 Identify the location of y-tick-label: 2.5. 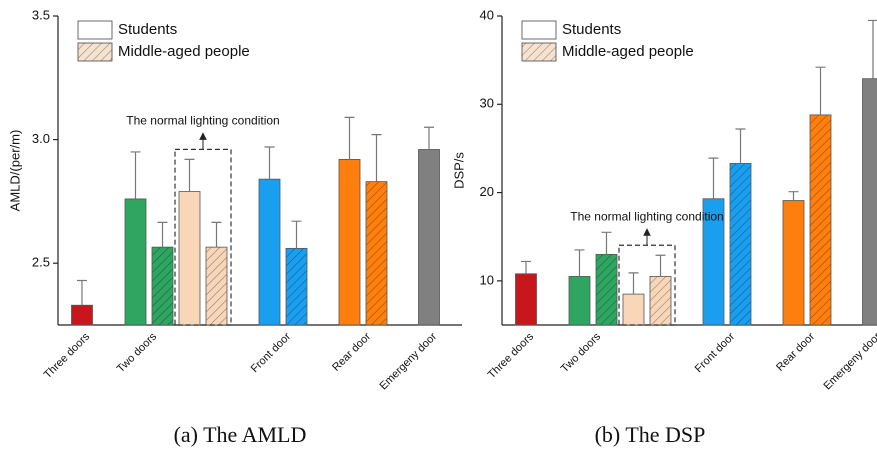
(41, 262).